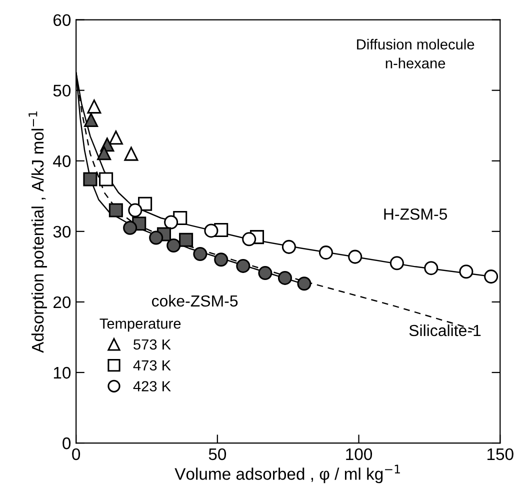 This screenshot has width=514, height=495. I want to click on y-tick-label: 60, so click(62, 20).